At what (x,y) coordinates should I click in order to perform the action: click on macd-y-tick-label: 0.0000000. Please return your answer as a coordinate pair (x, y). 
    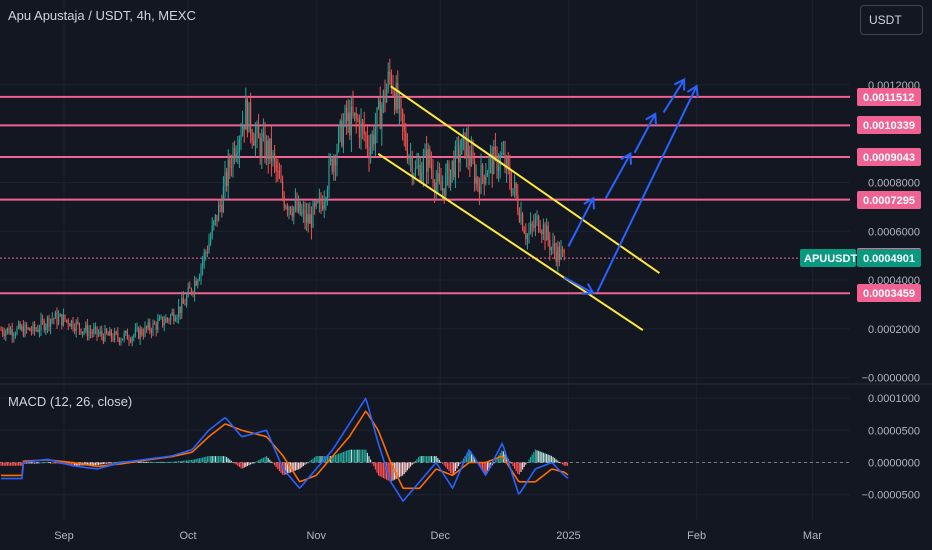
    Looking at the image, I should click on (894, 464).